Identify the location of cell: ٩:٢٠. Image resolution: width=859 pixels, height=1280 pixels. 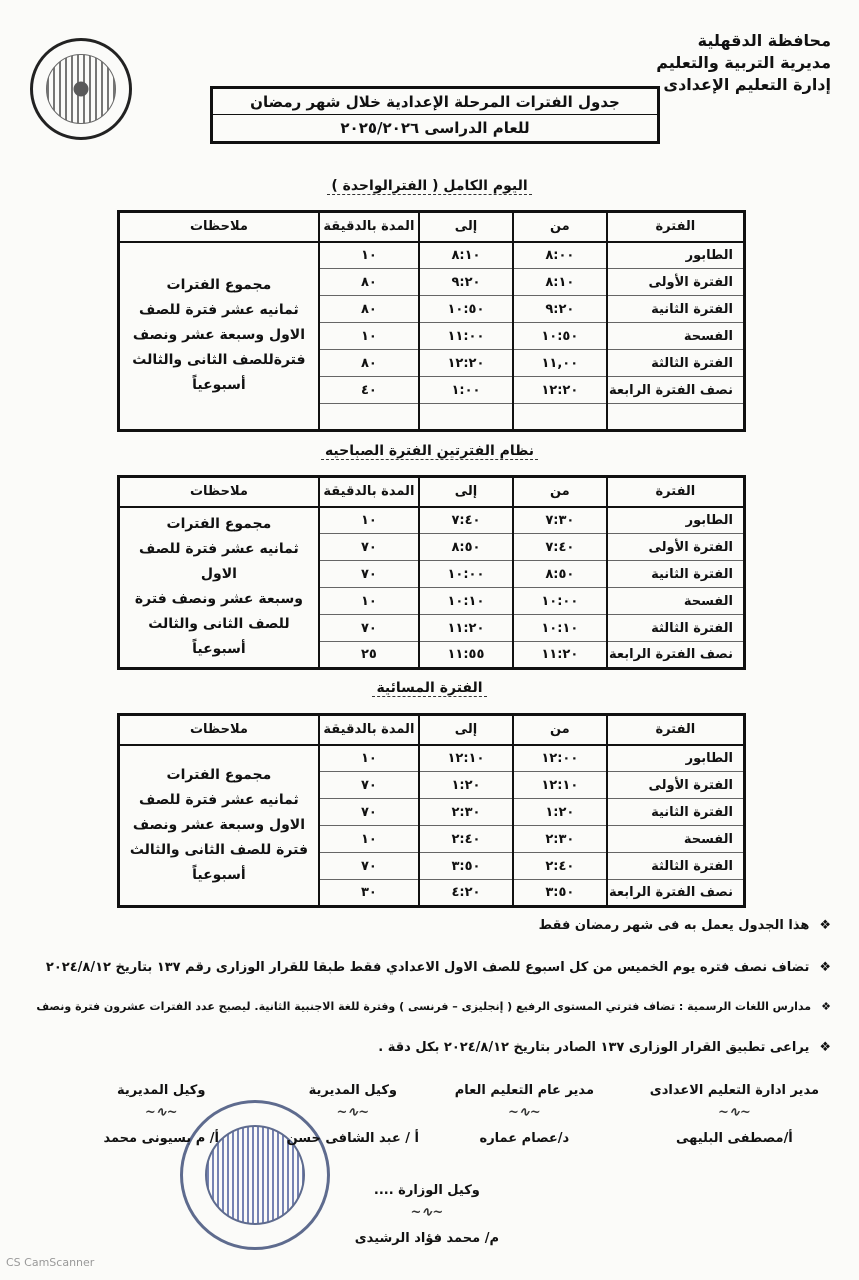
(559, 309).